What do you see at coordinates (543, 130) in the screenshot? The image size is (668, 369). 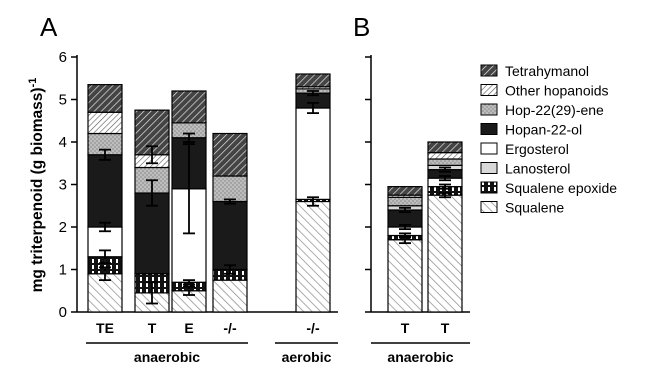 I see `legend-label: Hopan-22-ol` at bounding box center [543, 130].